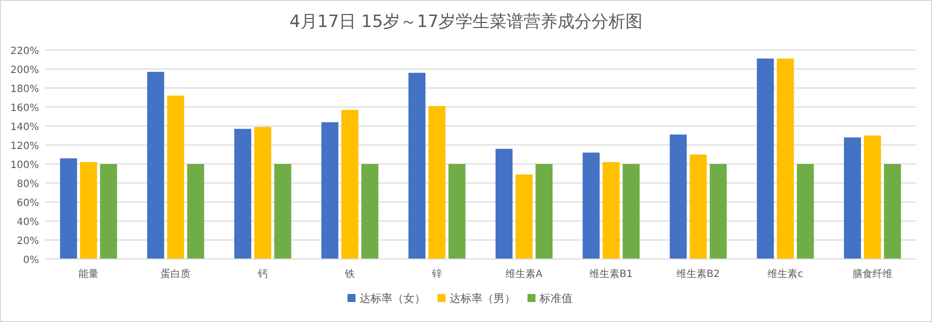 Image resolution: width=932 pixels, height=322 pixels. Describe the element at coordinates (393, 298) in the screenshot. I see `legend-label: 达标率（女）` at that location.